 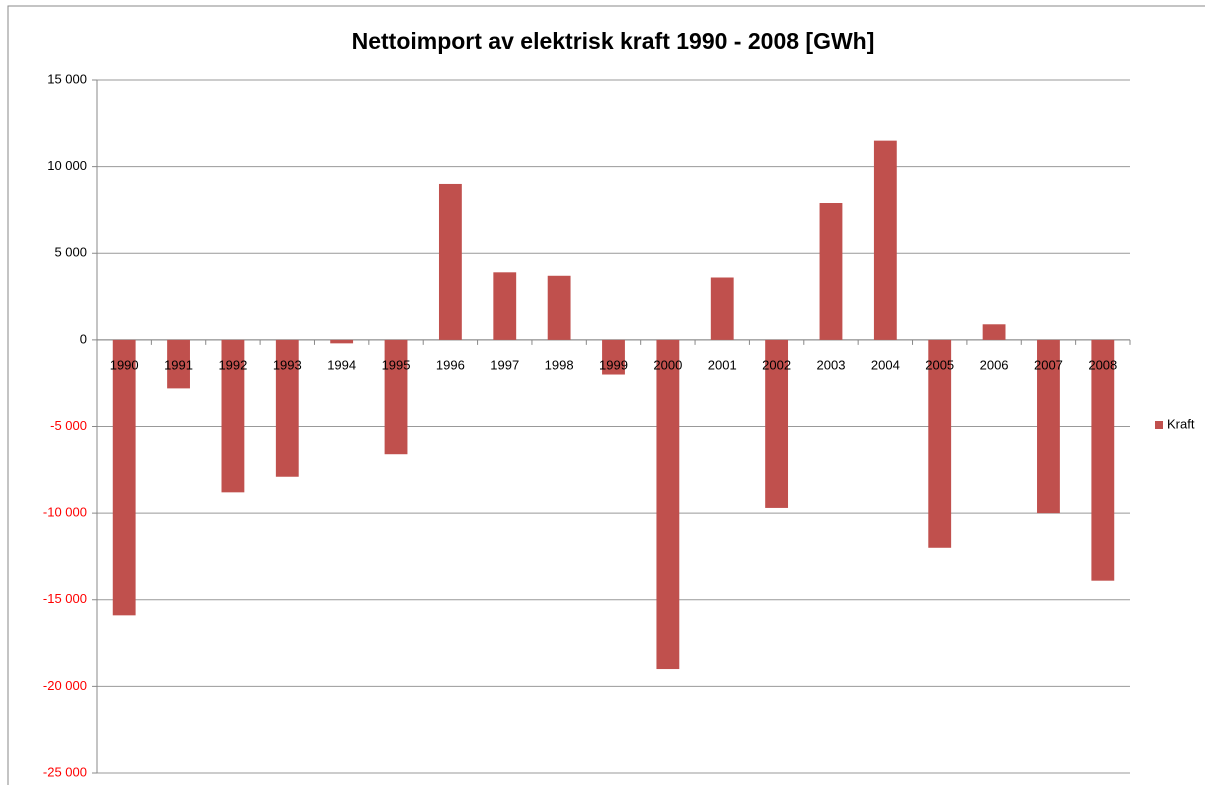 I want to click on x-tick-label: 2008, so click(x=1102, y=364).